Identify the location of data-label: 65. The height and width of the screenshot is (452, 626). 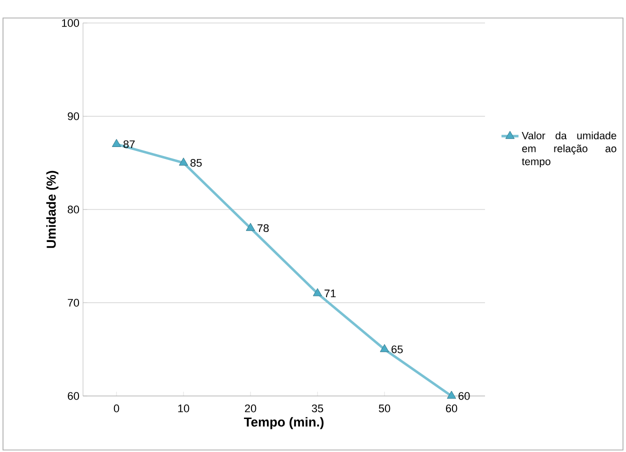
(397, 349).